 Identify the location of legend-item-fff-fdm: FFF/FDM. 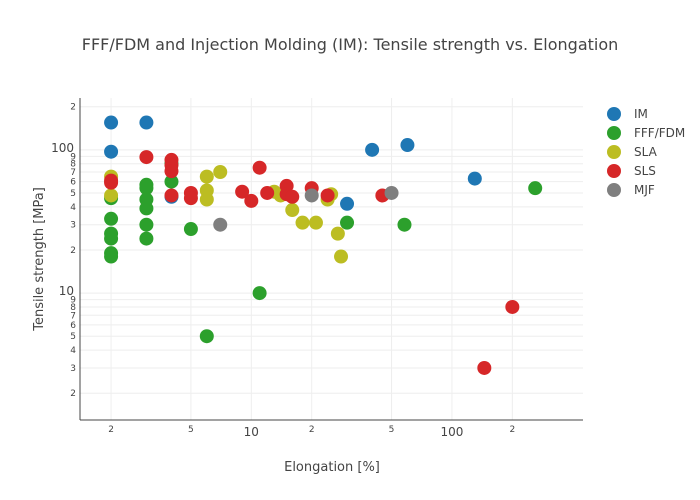
(646, 133).